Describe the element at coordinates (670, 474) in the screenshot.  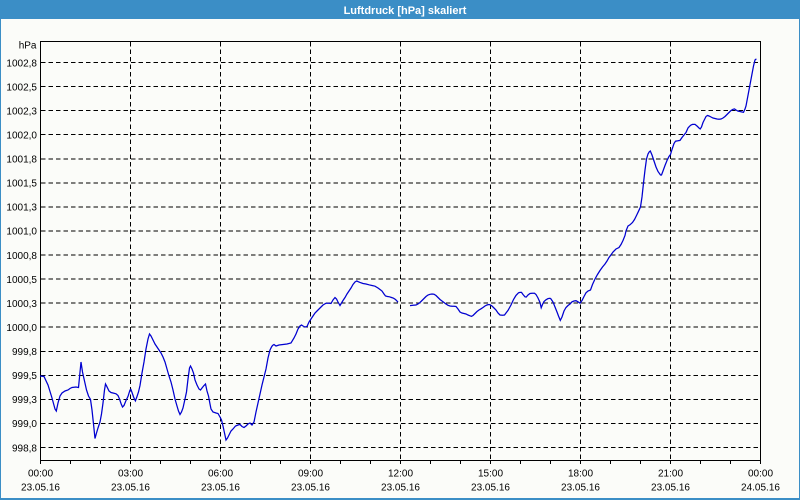
I see `svg-text: 21:00` at that location.